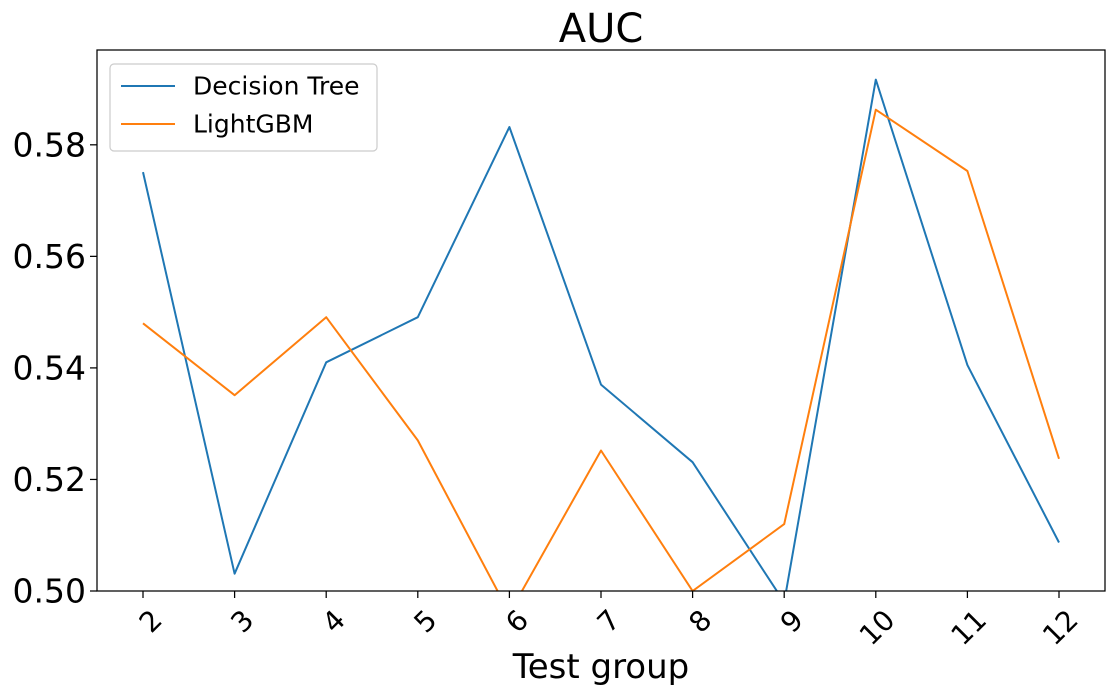 Image resolution: width=1114 pixels, height=695 pixels. Describe the element at coordinates (49, 479) in the screenshot. I see `y-tick-label: 0.52` at that location.